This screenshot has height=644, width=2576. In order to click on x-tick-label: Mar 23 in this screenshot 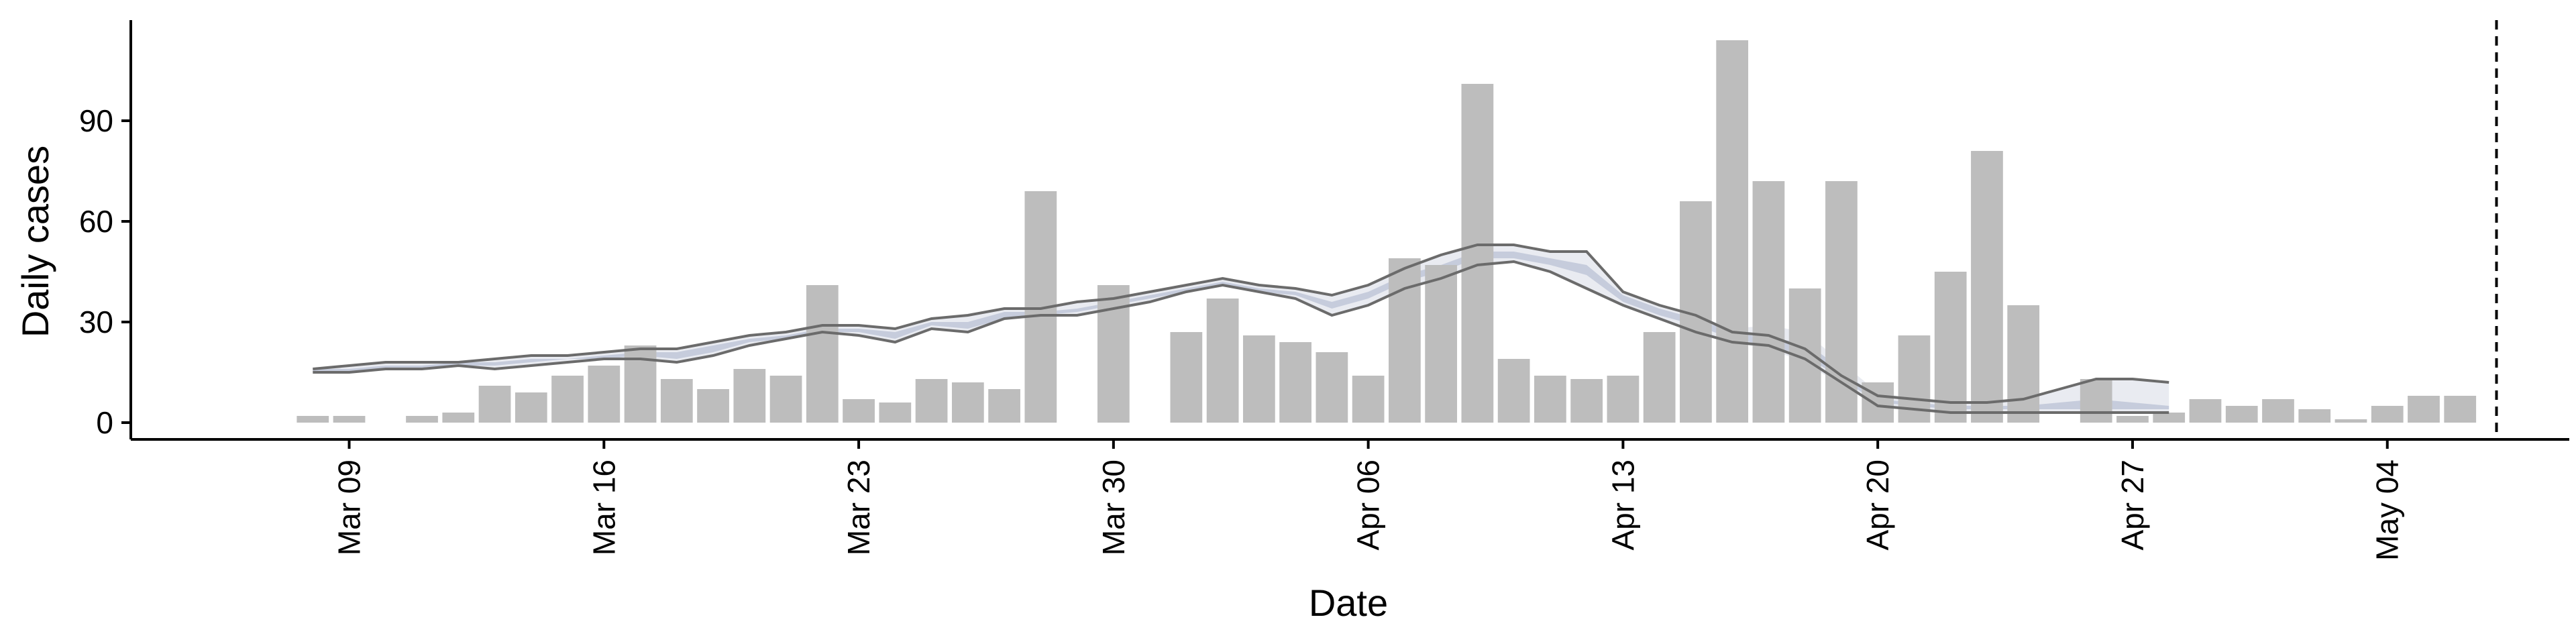, I will do `click(858, 507)`.